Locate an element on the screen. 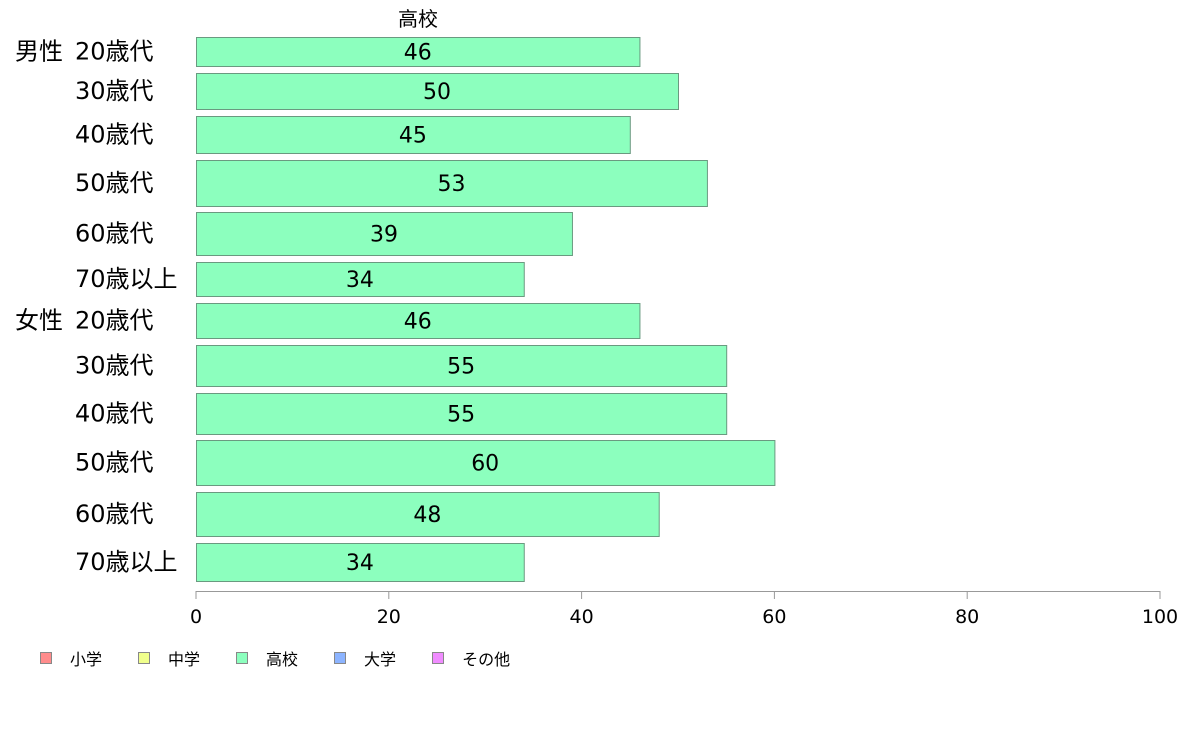 The height and width of the screenshot is (736, 1188). legend-item: 高校 is located at coordinates (267, 658).